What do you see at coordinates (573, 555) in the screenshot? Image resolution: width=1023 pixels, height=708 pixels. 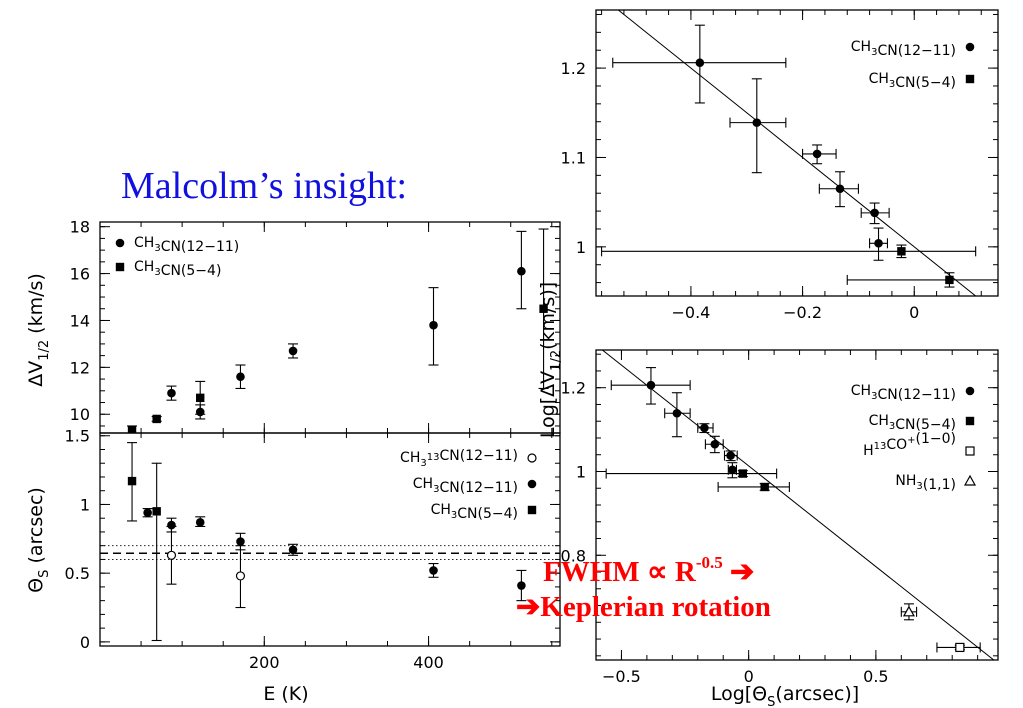 I see `y-tick-label: 0.8` at bounding box center [573, 555].